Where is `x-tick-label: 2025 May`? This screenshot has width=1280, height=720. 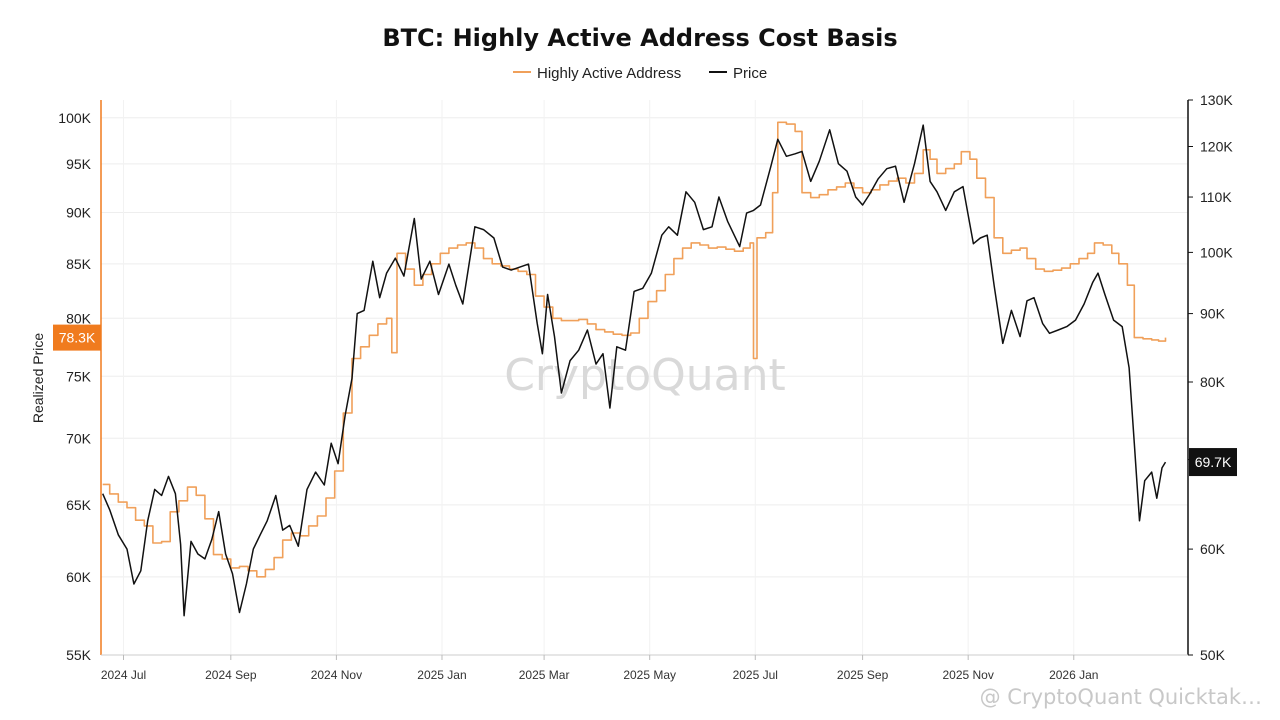
x-tick-label: 2025 May is located at coordinates (649, 675).